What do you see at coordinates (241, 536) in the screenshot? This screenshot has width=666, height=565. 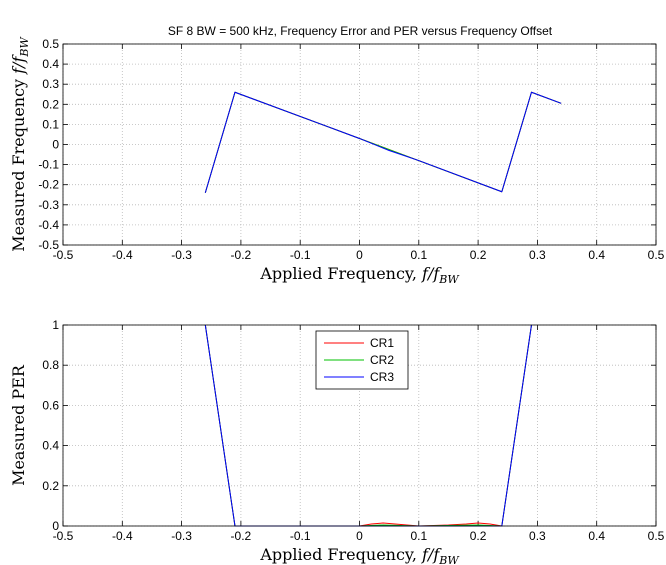 I see `per-plot-x-tick-label: -0.2` at bounding box center [241, 536].